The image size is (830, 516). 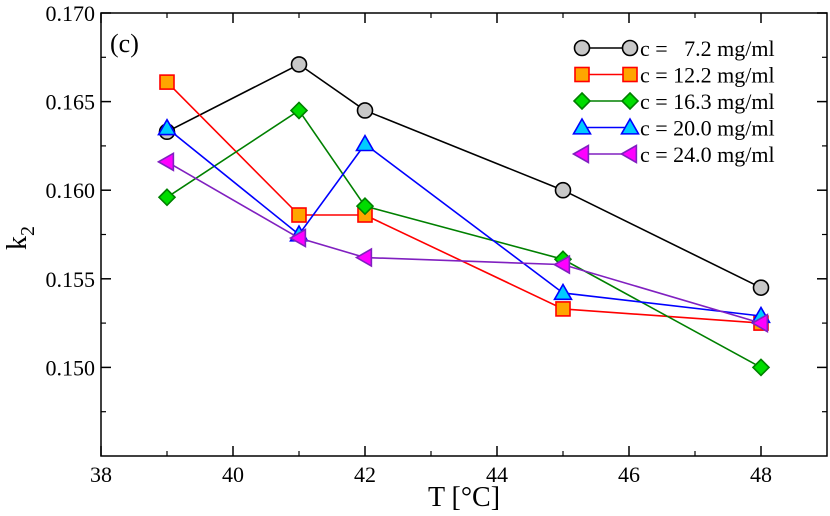 I want to click on x-tick-label: 38, so click(x=101, y=474).